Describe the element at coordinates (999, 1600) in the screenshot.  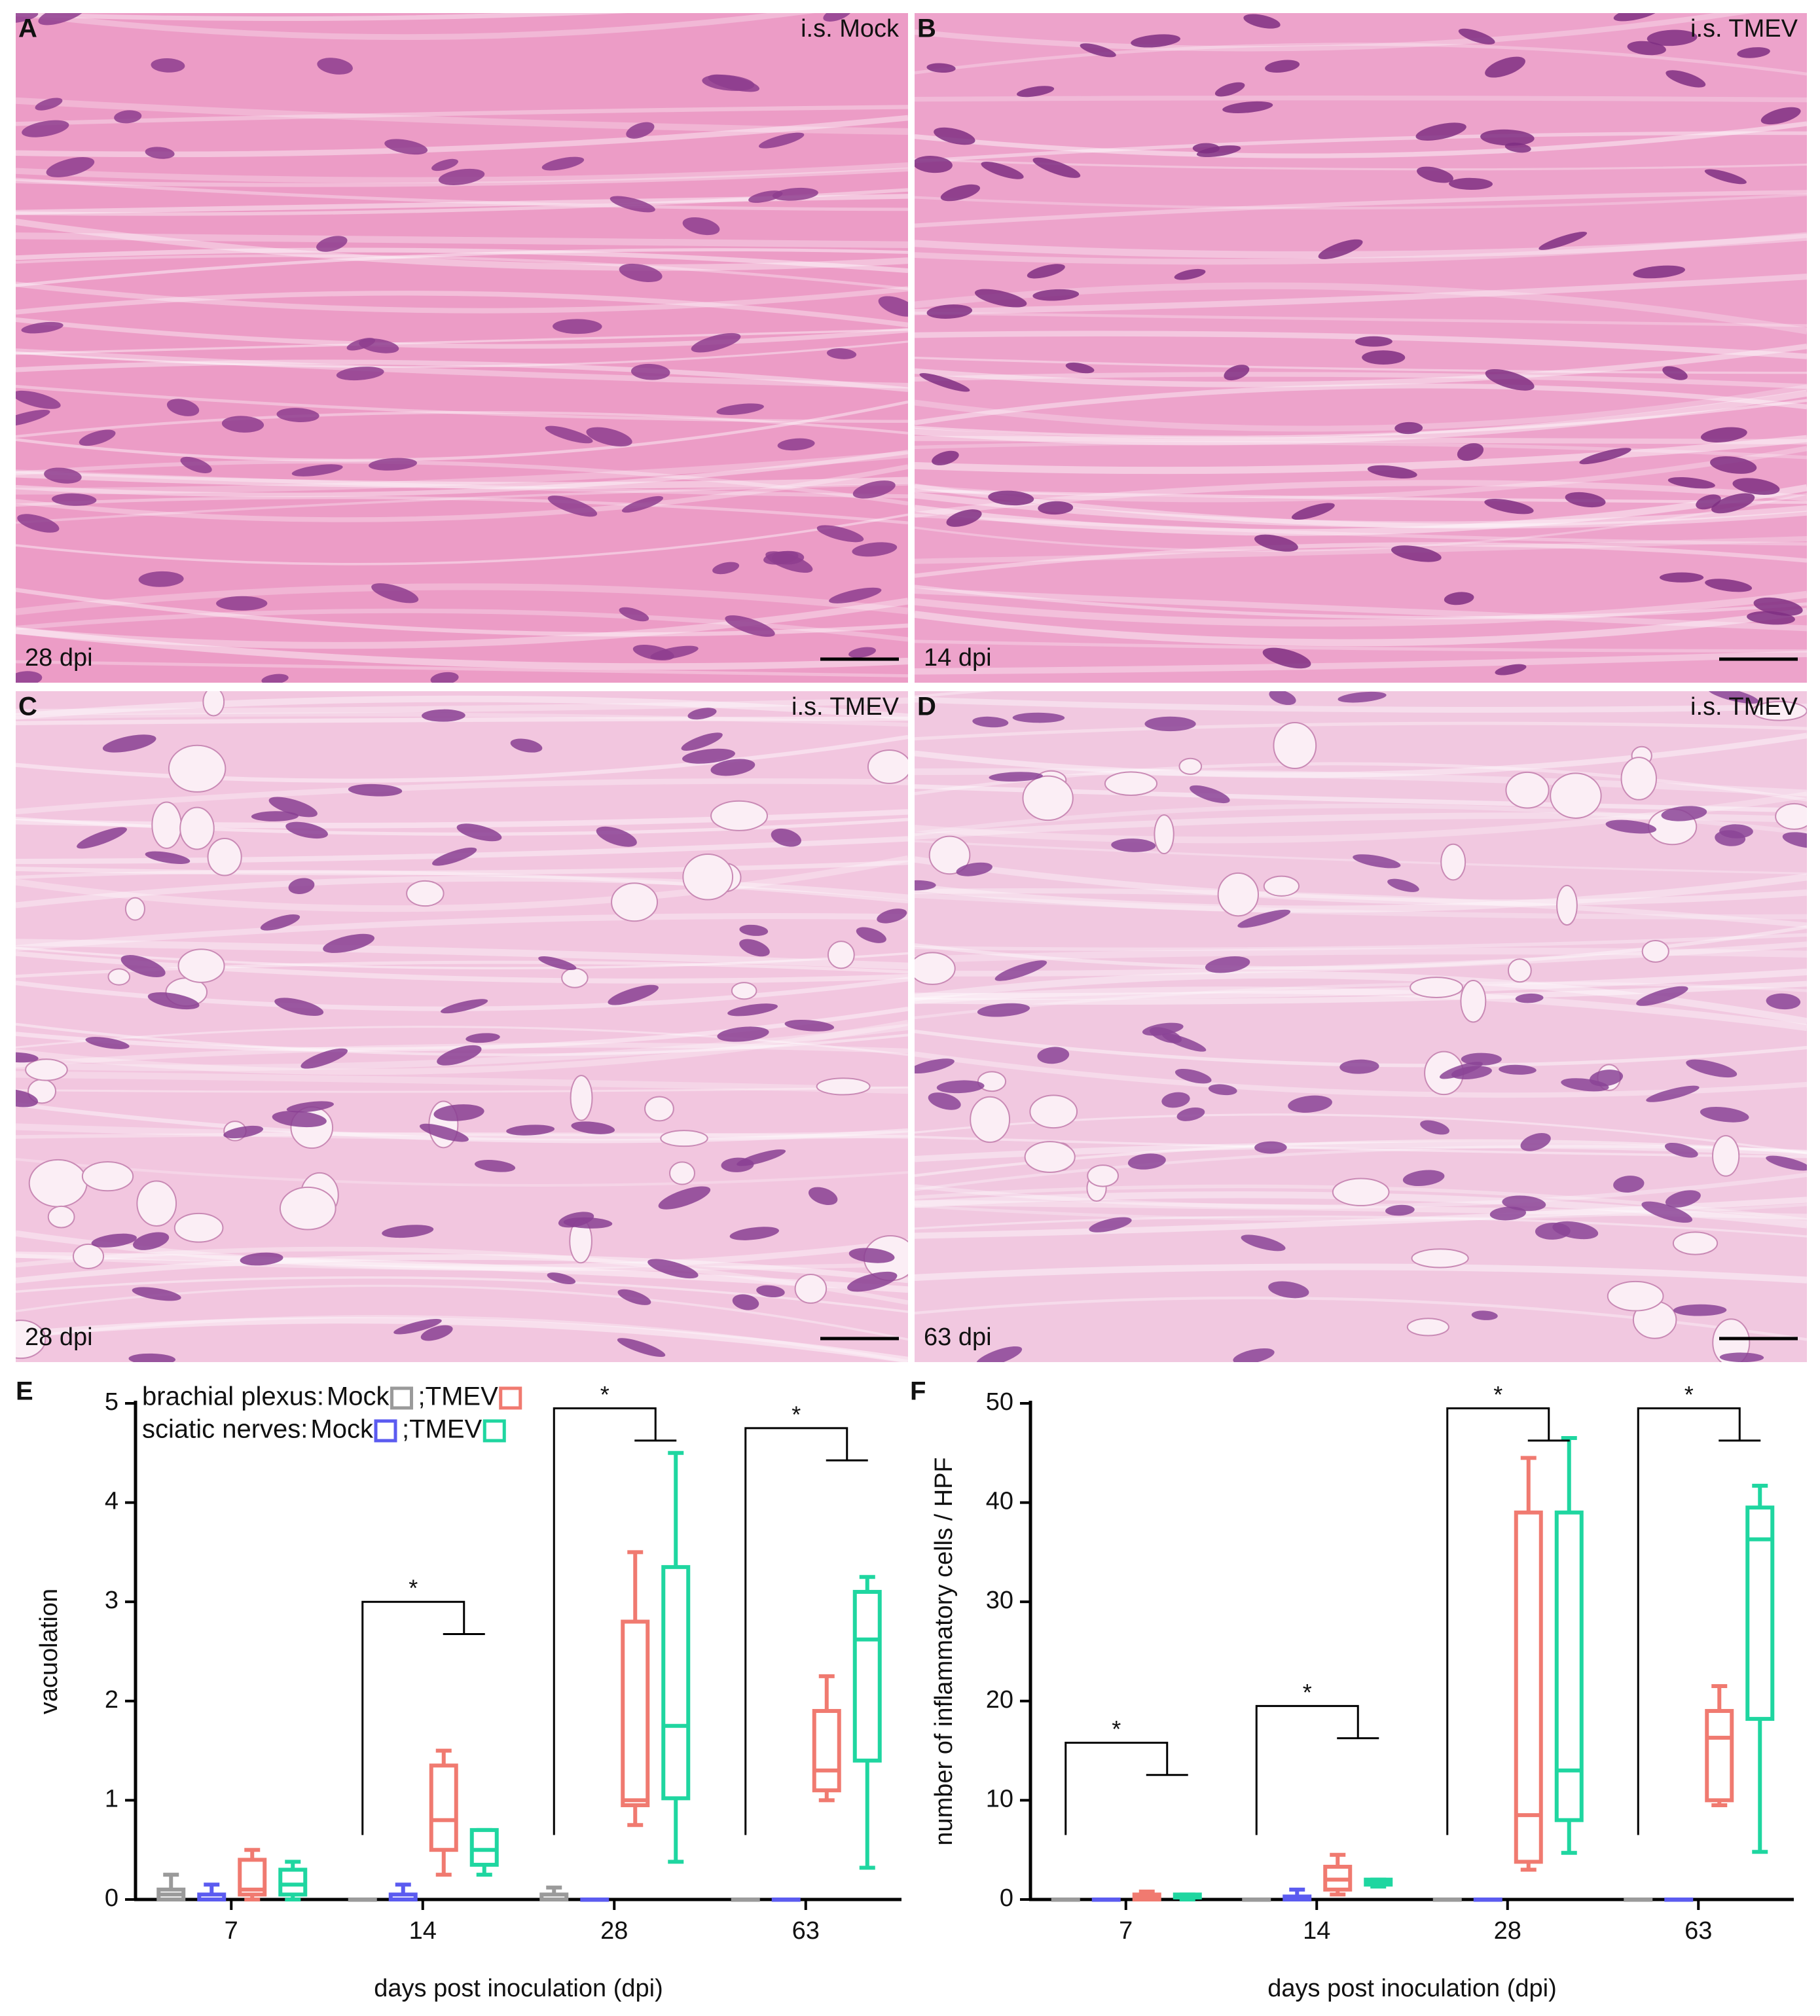
I see `y-tick-label: 30` at that location.